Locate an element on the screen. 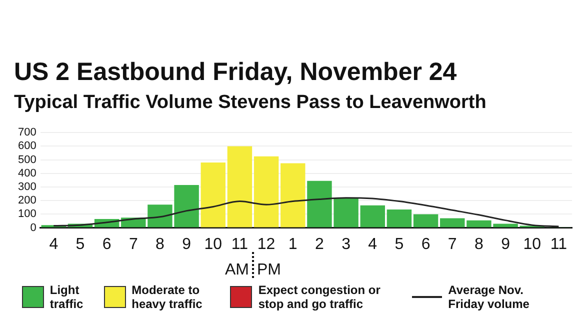  line-series is located at coordinates (306, 212).